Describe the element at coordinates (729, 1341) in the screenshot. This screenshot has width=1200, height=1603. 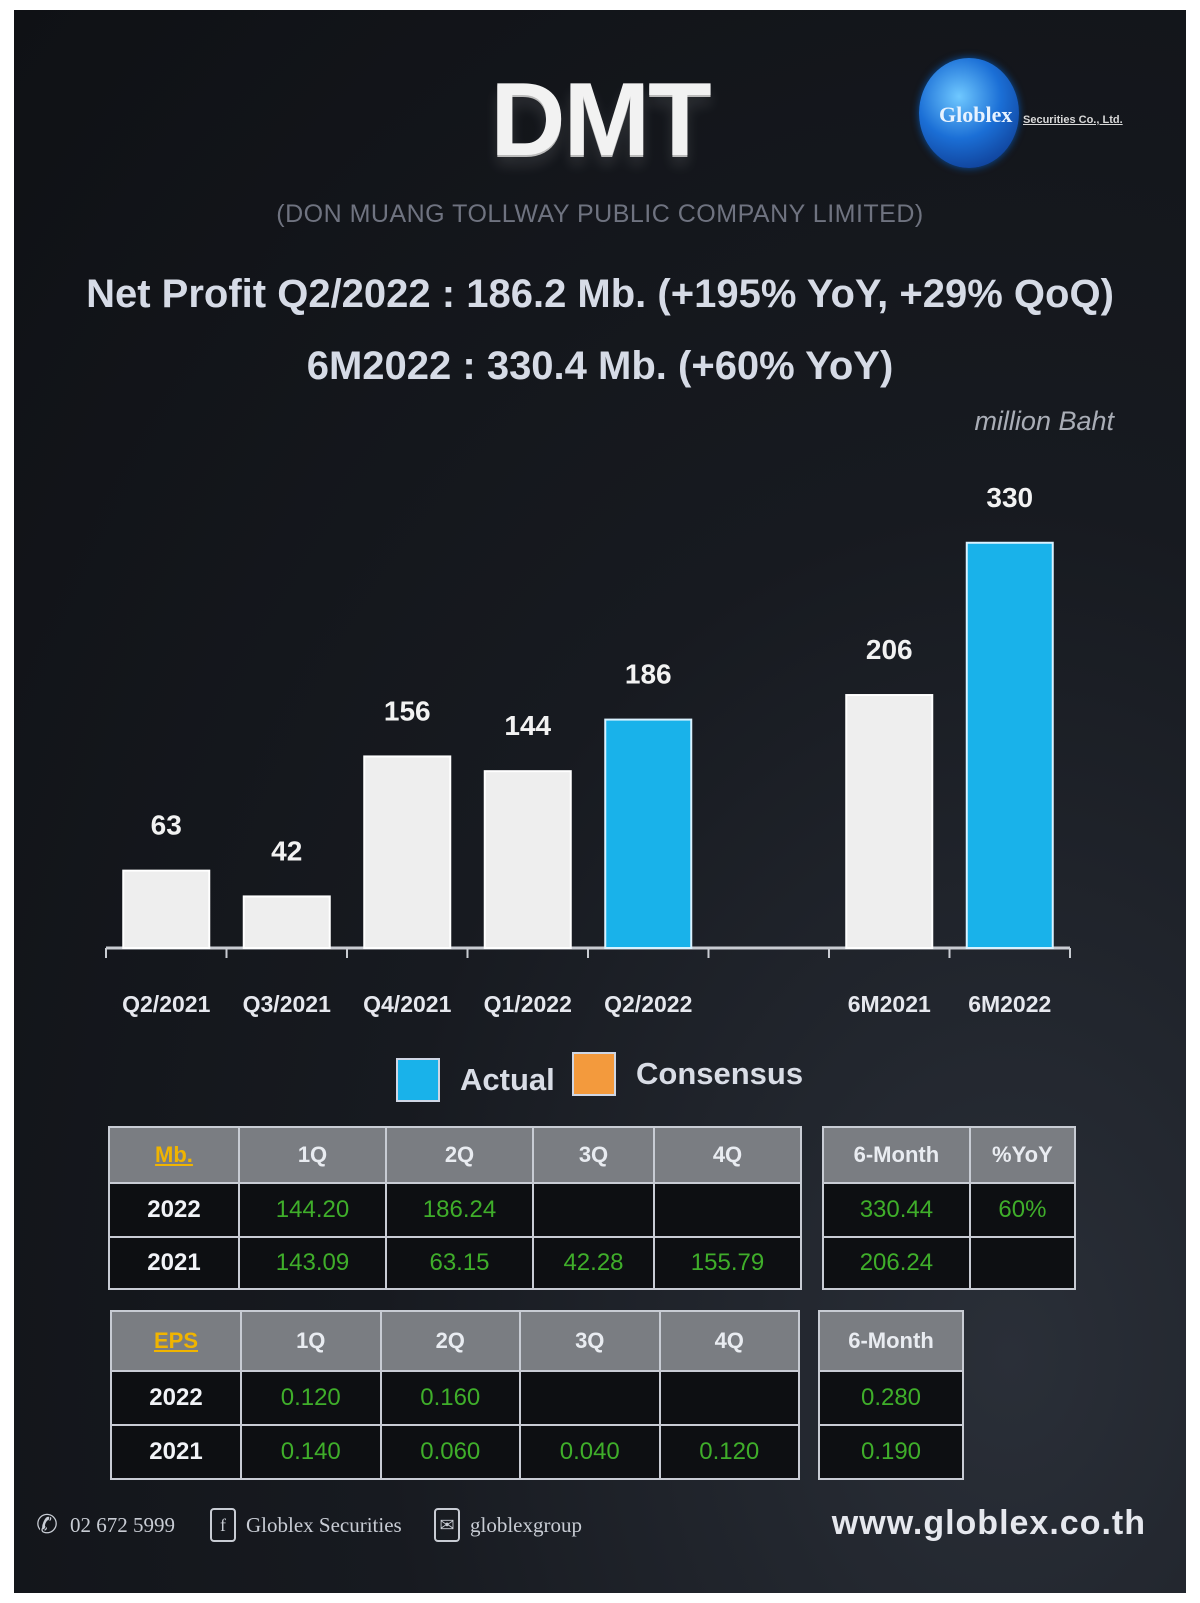
I see `eps-col-4q: 4Q` at that location.